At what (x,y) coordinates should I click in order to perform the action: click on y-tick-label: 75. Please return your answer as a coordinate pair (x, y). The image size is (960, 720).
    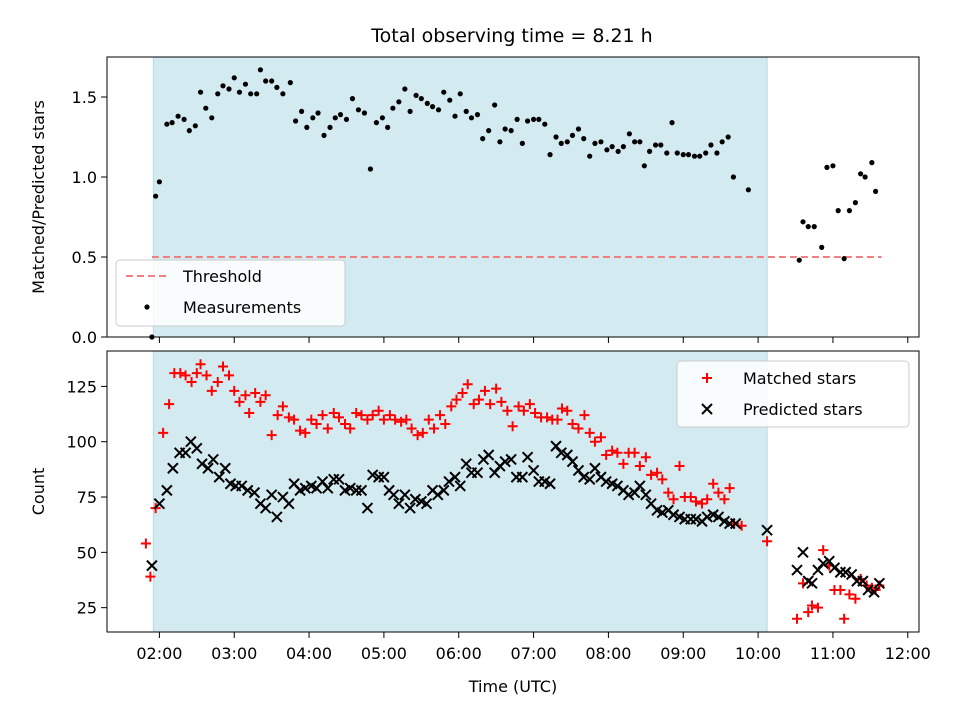
    Looking at the image, I should click on (87, 497).